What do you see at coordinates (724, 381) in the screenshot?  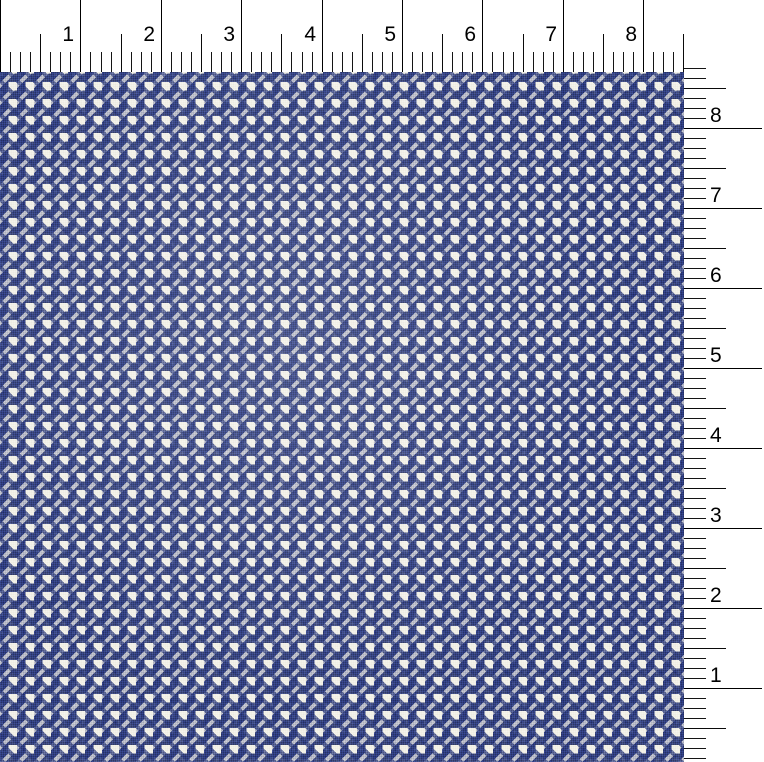 I see `ruler-right: 1 2 3 4 5 6 7 8` at bounding box center [724, 381].